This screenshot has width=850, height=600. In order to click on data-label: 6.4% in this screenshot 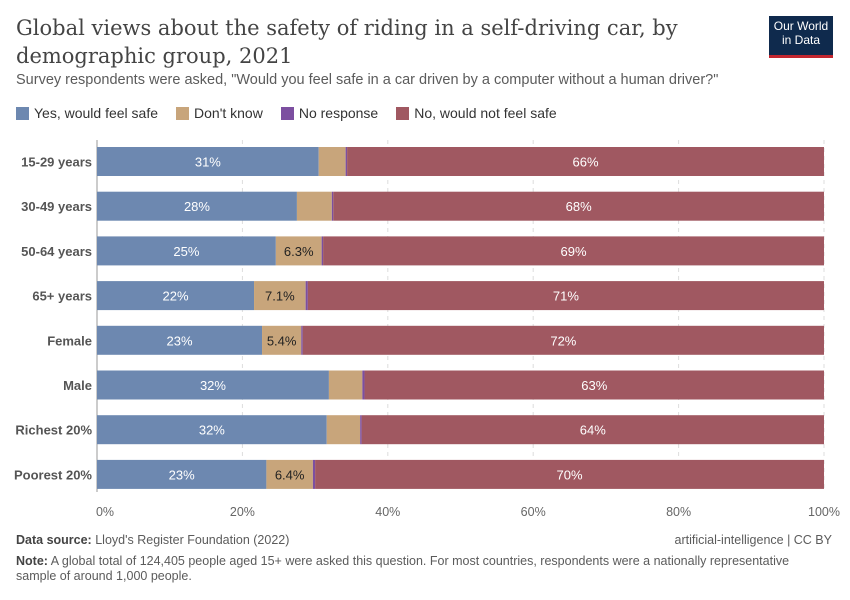, I will do `click(290, 474)`.